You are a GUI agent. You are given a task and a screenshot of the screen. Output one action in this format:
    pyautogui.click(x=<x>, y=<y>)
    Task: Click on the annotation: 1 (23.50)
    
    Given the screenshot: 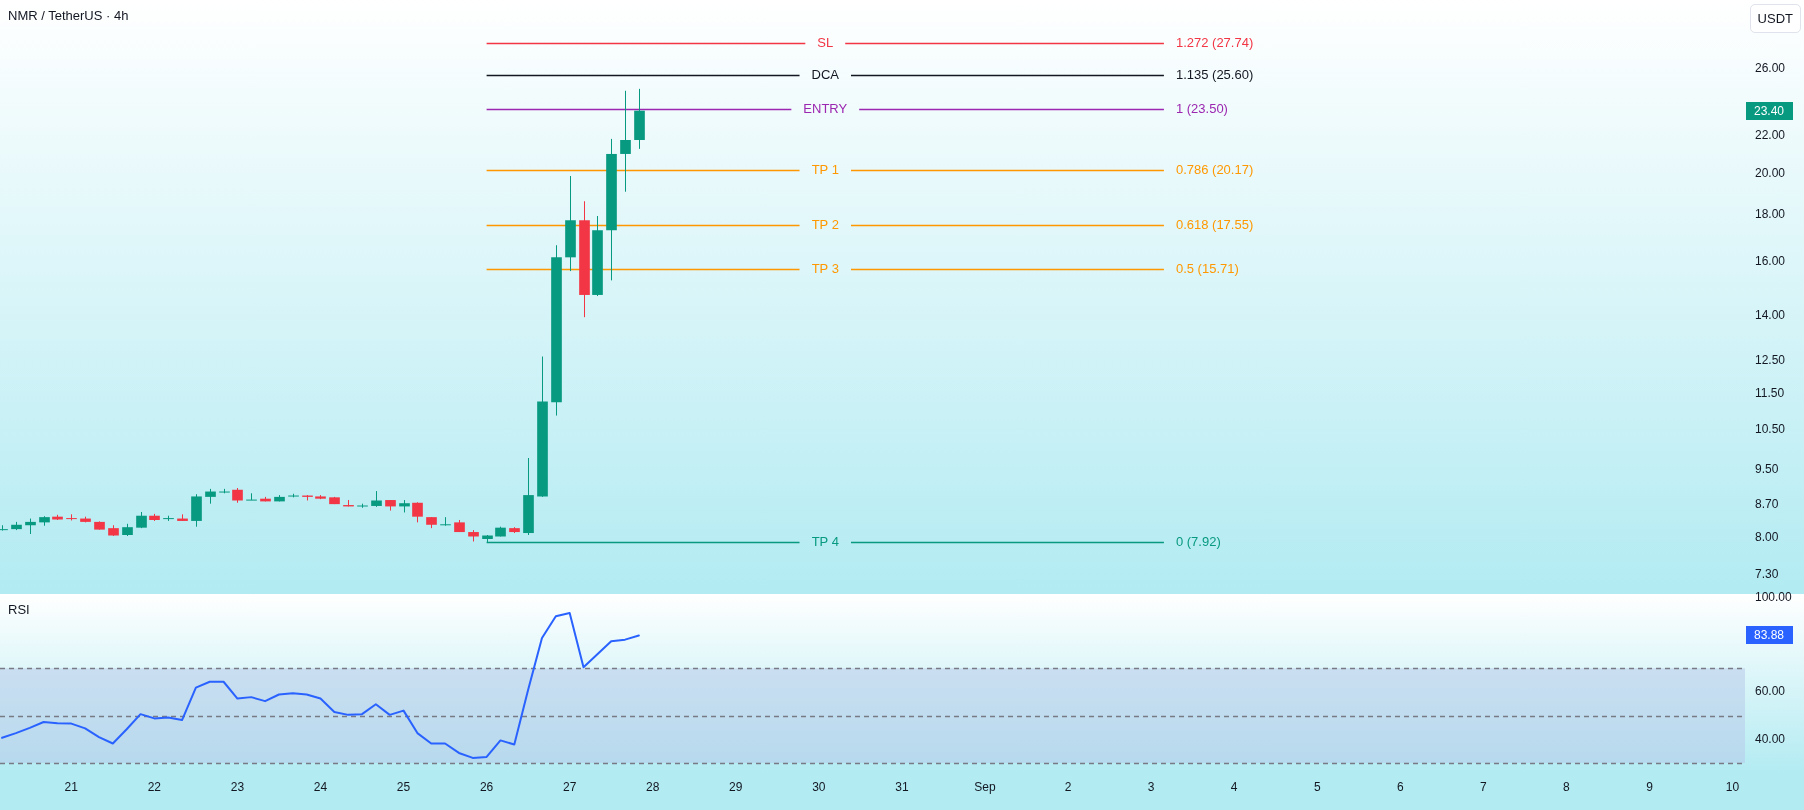 What is the action you would take?
    pyautogui.click(x=1201, y=109)
    